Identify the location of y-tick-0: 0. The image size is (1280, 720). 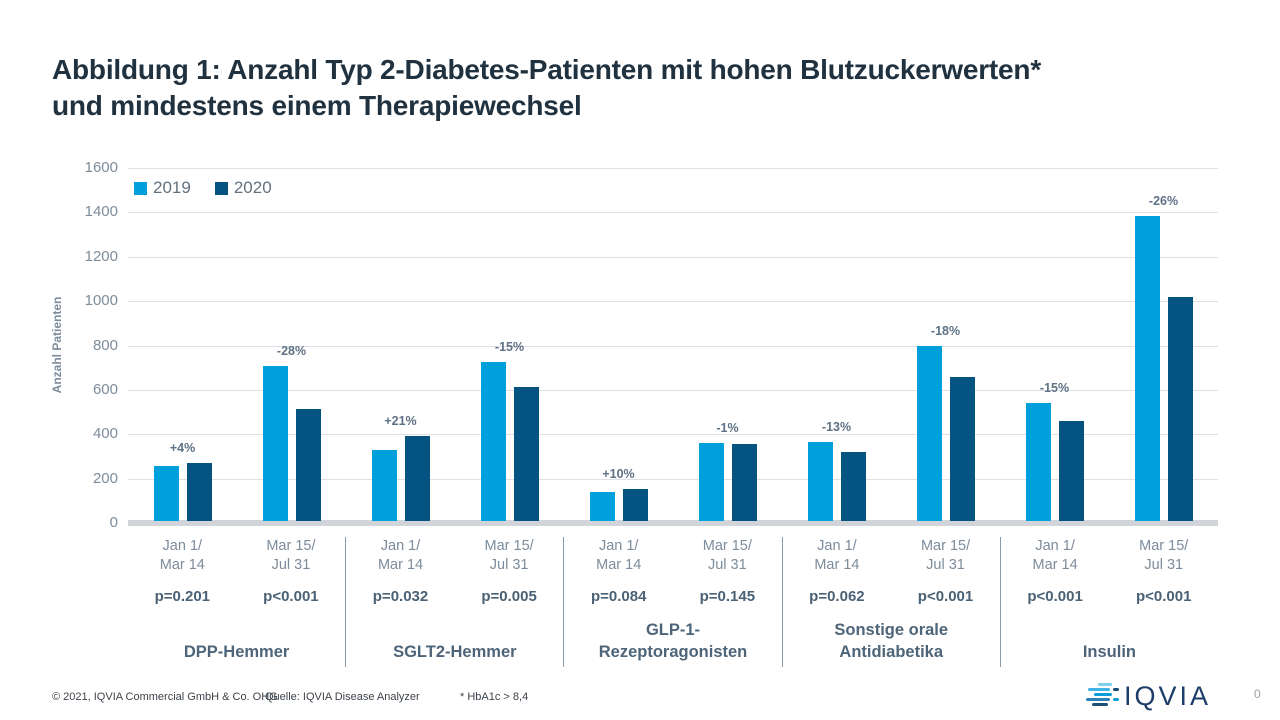
(113, 522).